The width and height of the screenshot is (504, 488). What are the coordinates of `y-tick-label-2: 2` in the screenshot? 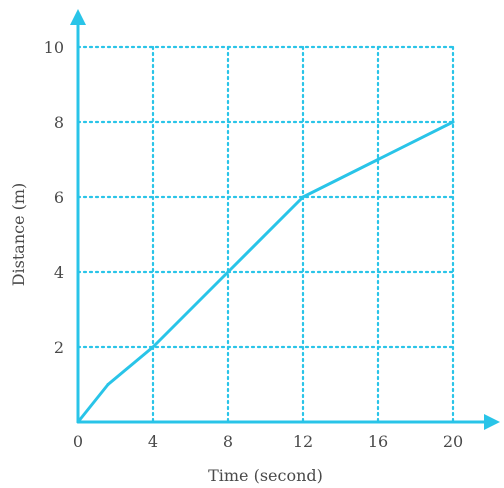 It's located at (59, 347).